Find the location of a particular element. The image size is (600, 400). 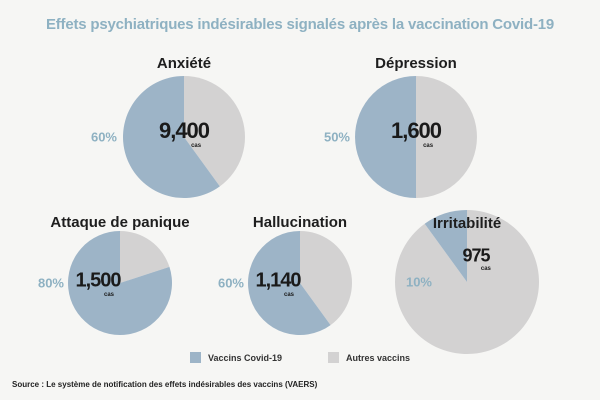

pie-percent-3: 60% is located at coordinates (230, 283).